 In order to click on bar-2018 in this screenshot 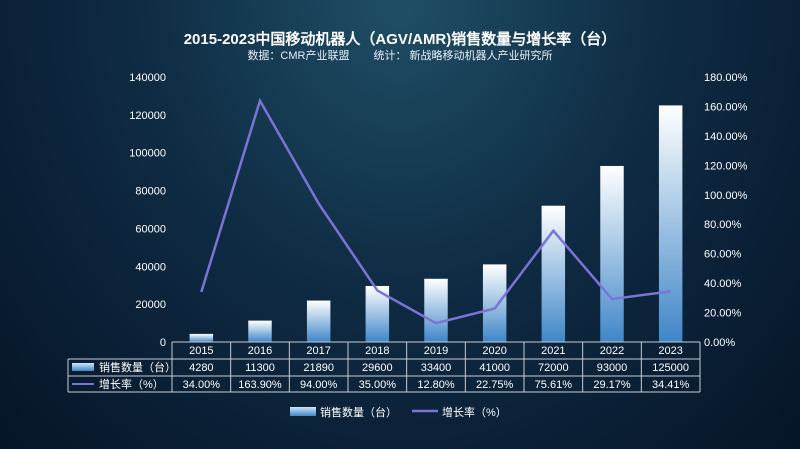, I will do `click(377, 313)`.